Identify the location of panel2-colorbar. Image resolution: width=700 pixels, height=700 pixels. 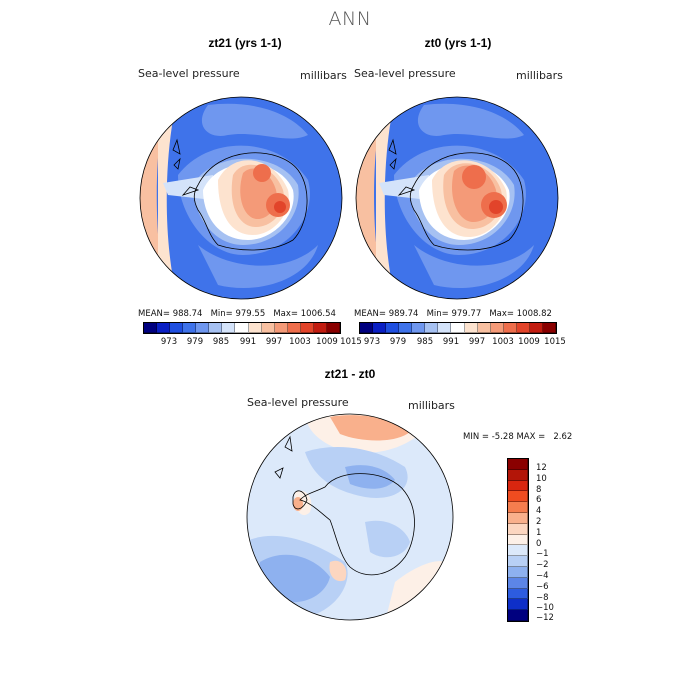
(458, 328).